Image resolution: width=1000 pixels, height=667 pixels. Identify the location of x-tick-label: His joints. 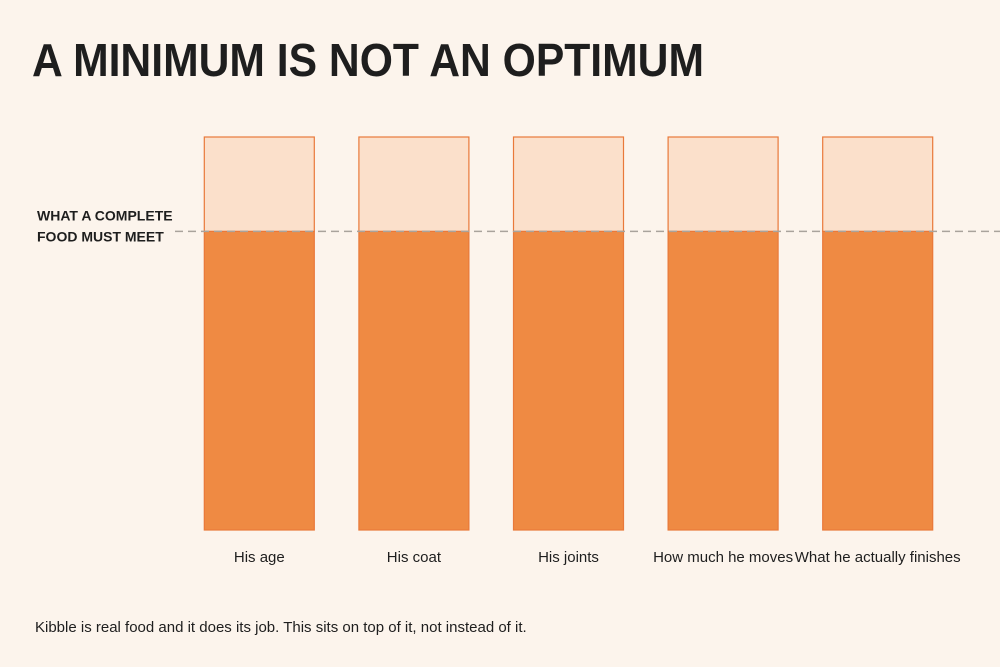
(568, 557).